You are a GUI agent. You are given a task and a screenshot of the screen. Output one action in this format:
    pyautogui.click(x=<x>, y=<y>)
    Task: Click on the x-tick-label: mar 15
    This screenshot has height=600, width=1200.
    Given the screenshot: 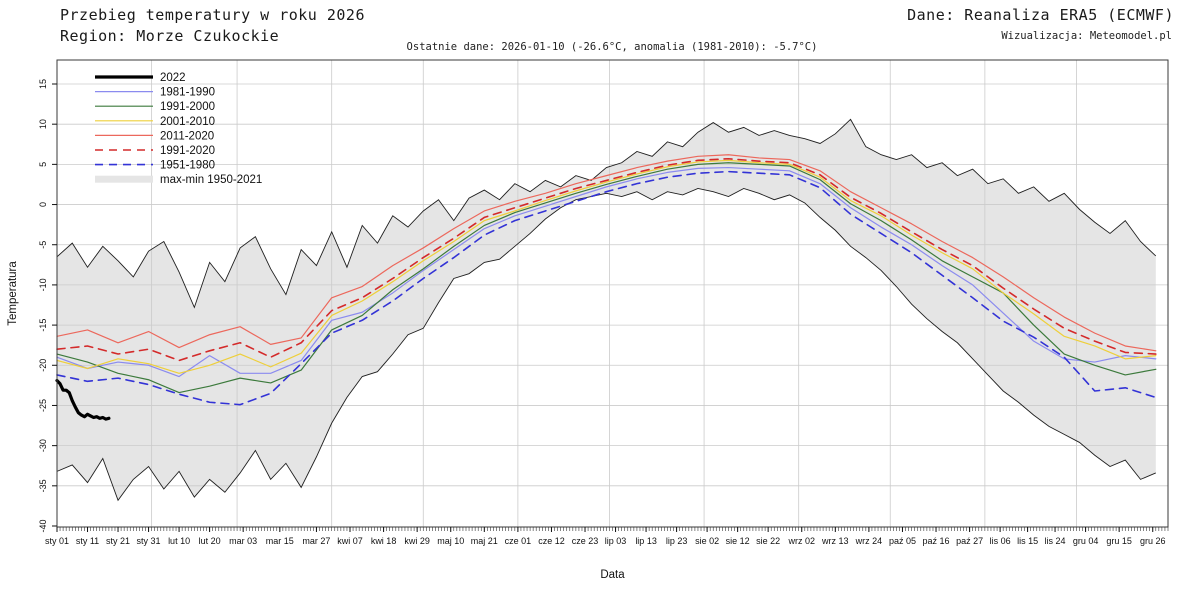 What is the action you would take?
    pyautogui.click(x=280, y=541)
    